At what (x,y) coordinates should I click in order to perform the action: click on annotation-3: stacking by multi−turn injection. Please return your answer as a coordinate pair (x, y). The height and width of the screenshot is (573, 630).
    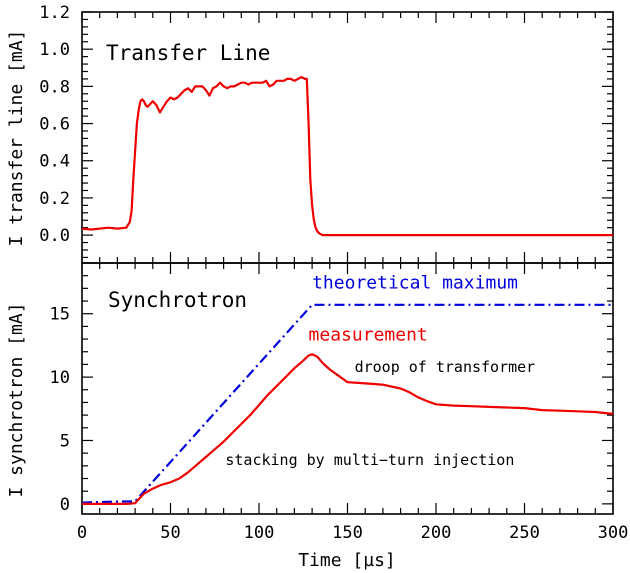
    Looking at the image, I should click on (369, 460).